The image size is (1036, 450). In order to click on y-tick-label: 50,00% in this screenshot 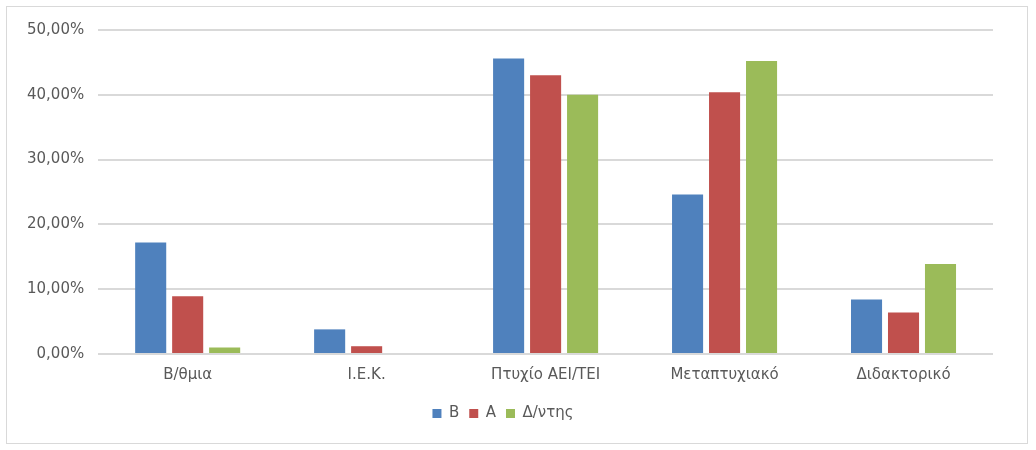, I will do `click(55, 28)`.